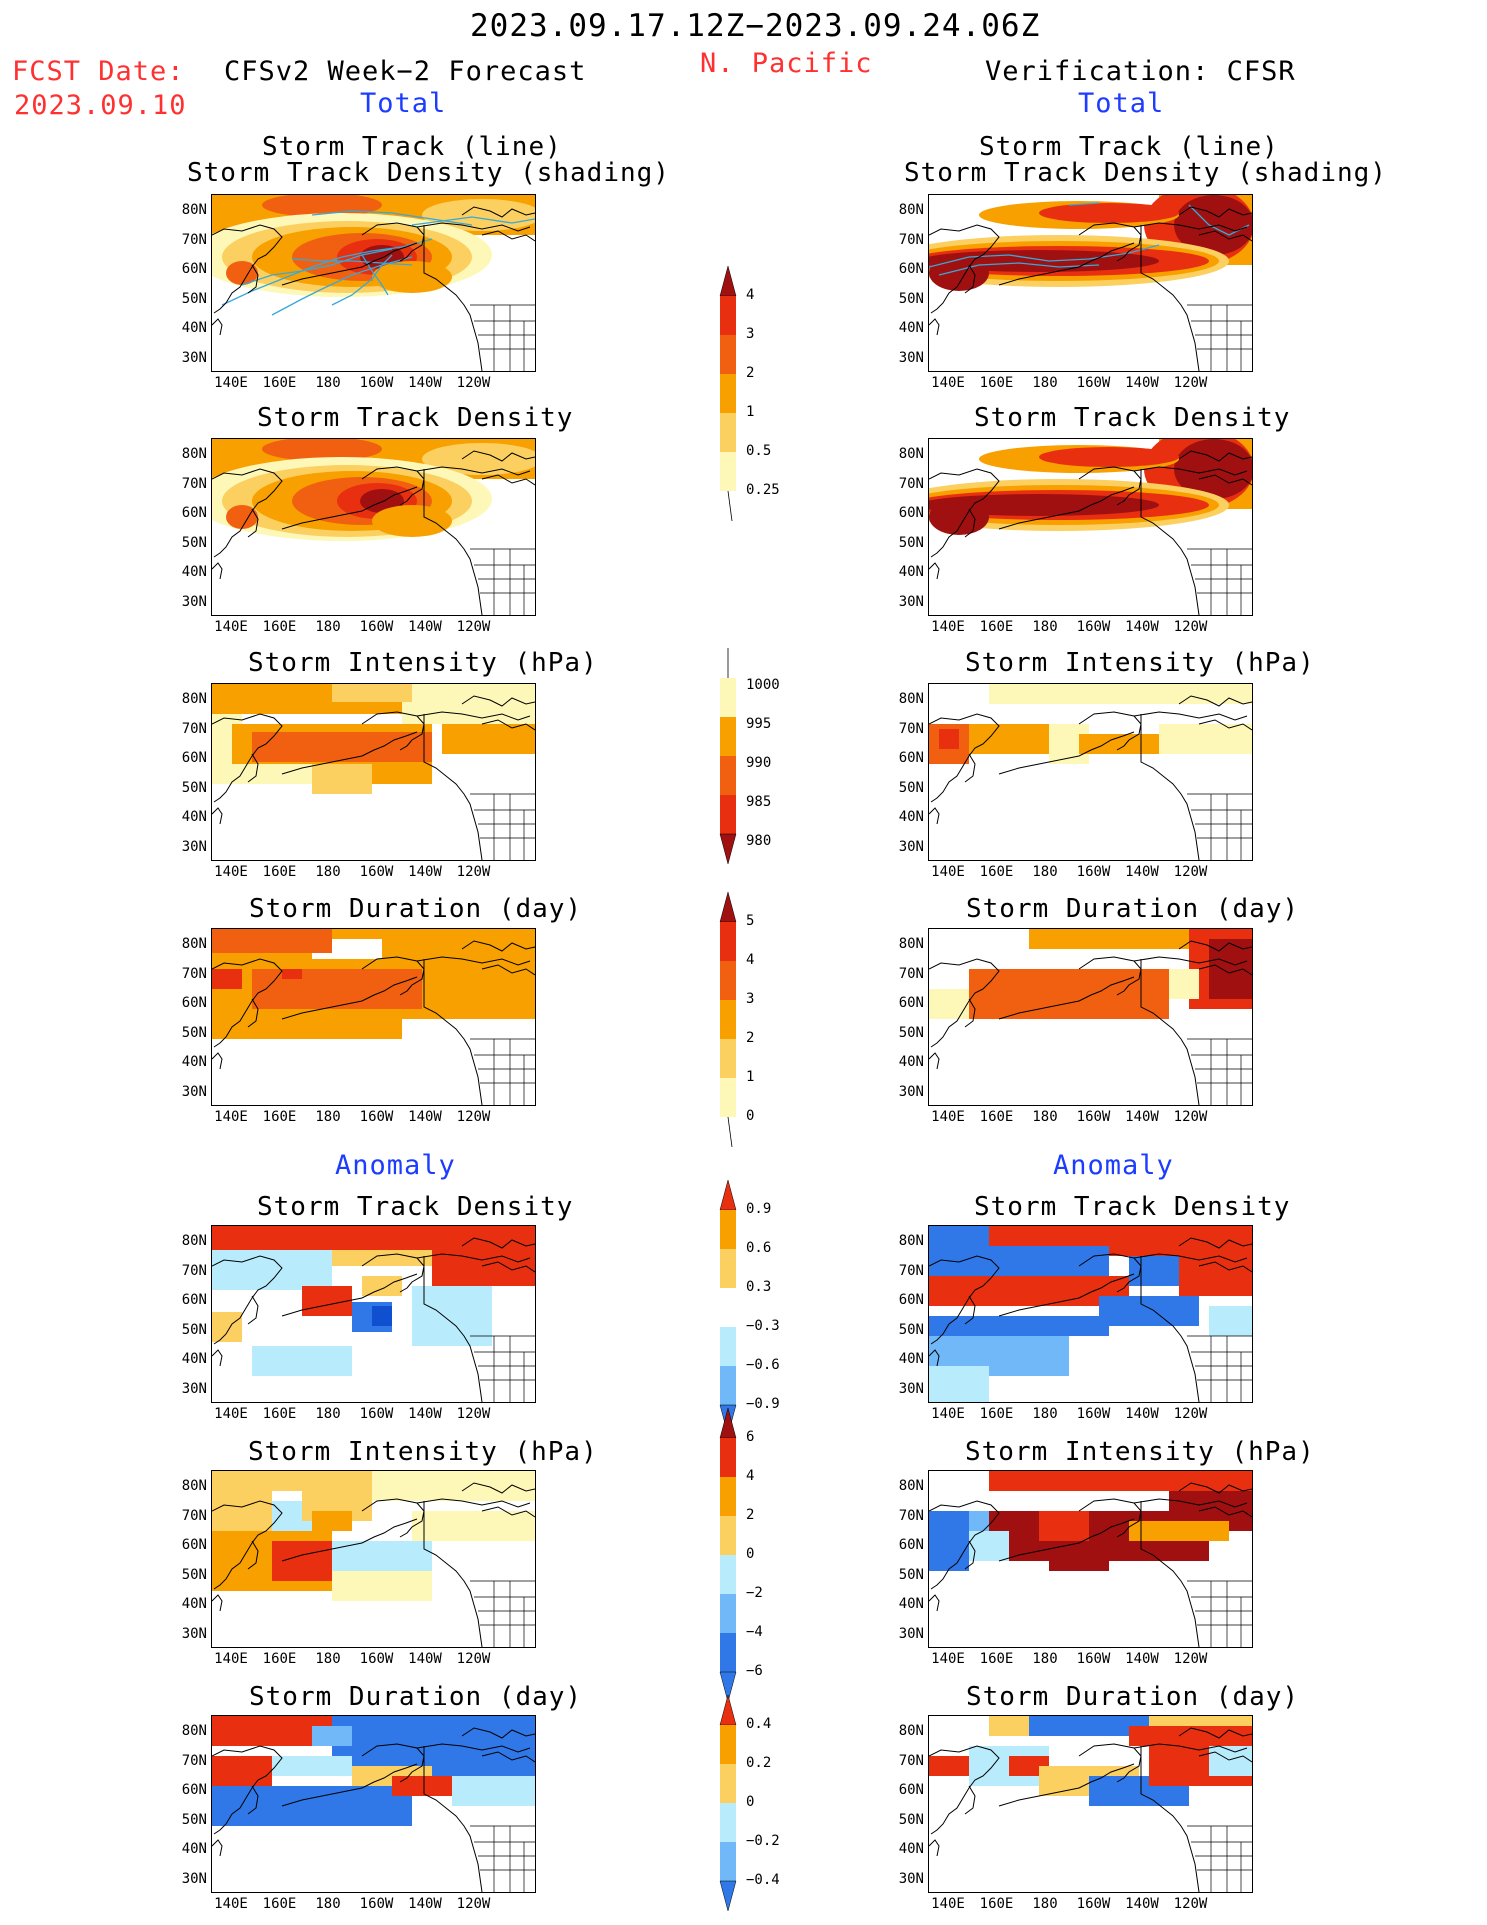 Image resolution: width=1487 pixels, height=1925 pixels. Describe the element at coordinates (750, 1515) in the screenshot. I see `colorbar-tick-label: 2` at that location.